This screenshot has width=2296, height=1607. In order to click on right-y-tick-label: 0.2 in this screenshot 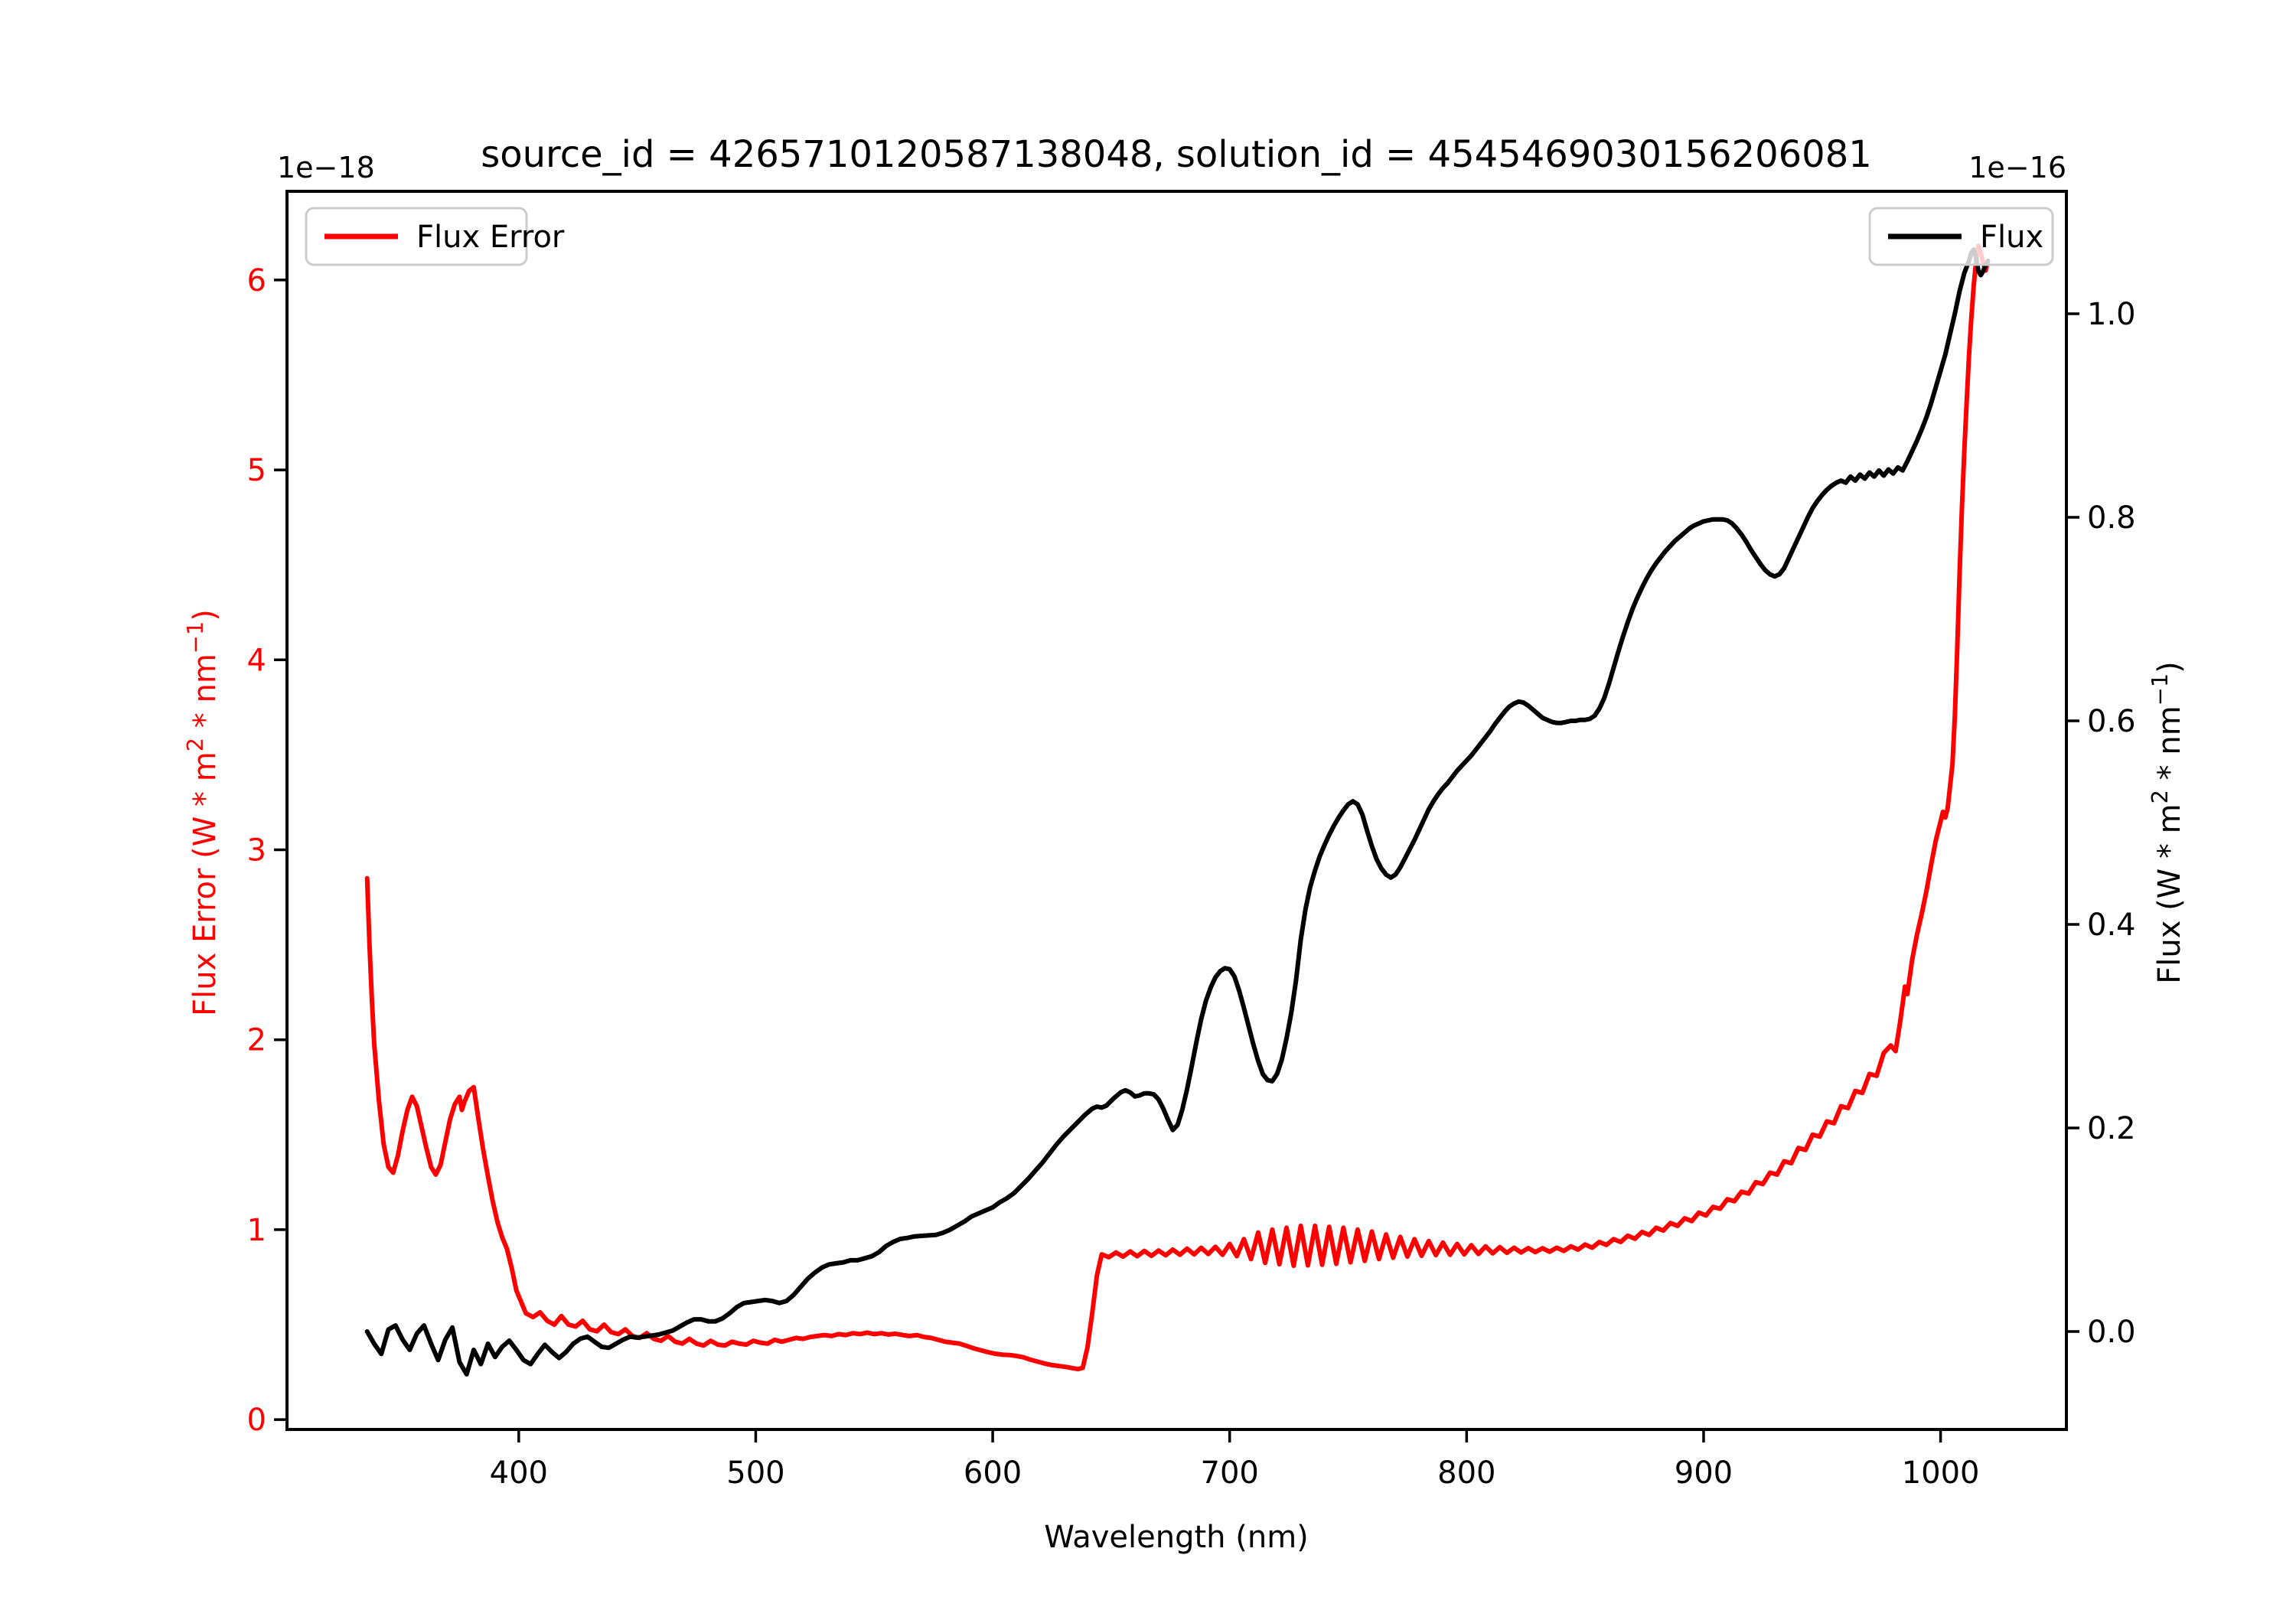, I will do `click(2111, 1128)`.